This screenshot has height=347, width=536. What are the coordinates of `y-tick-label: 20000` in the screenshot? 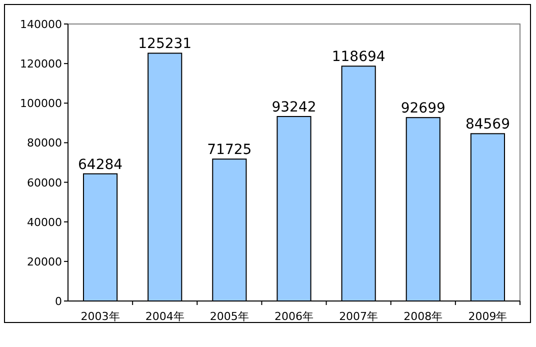 It's located at (44, 261).